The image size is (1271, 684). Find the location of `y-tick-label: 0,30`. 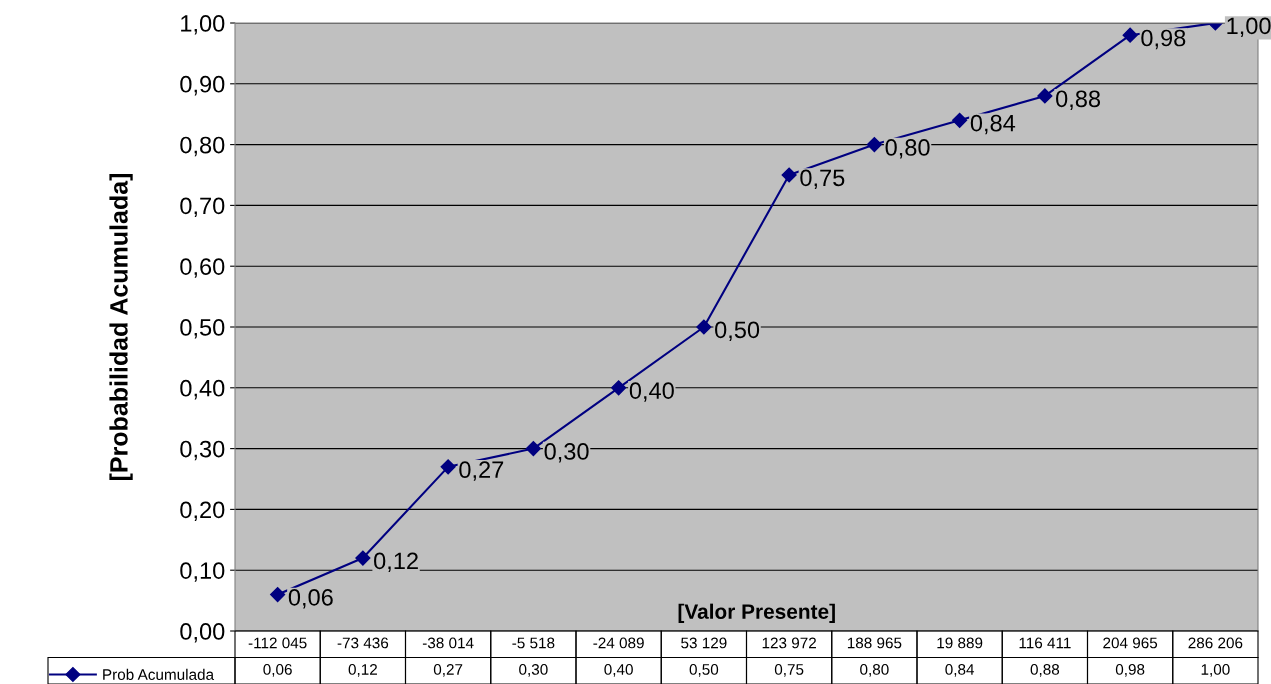

y-tick-label: 0,30 is located at coordinates (202, 450).